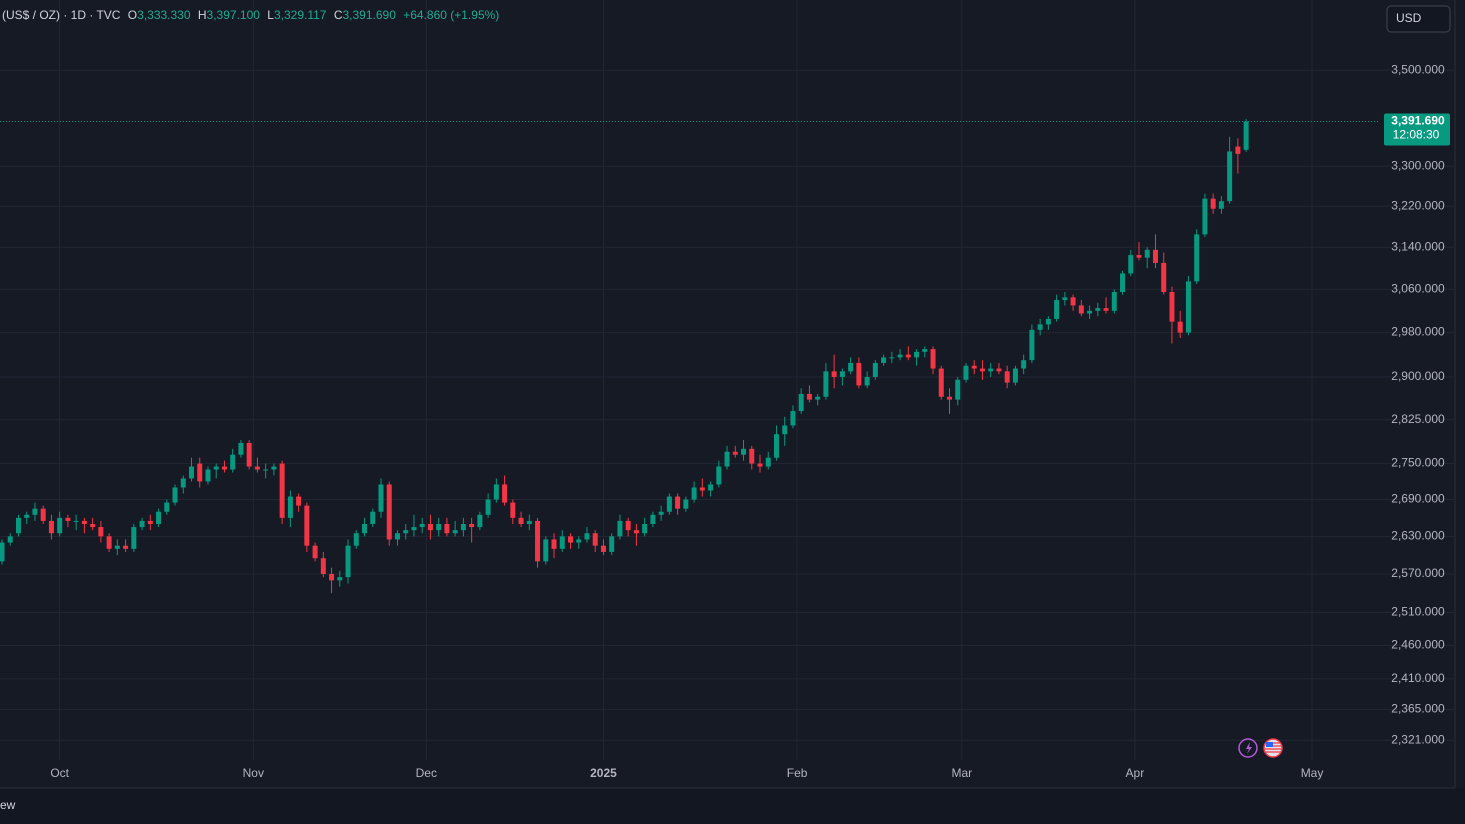  Describe the element at coordinates (1418, 709) in the screenshot. I see `y-tick-label: 2,365.000` at that location.